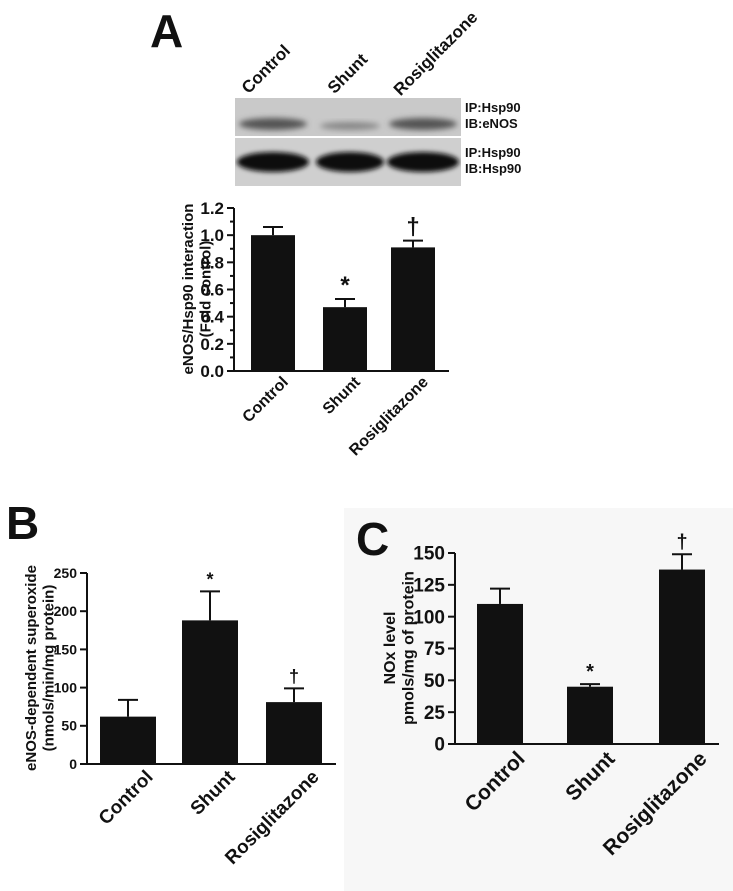 This screenshot has height=891, width=733. Describe the element at coordinates (348, 142) in the screenshot. I see `western-blot` at that location.